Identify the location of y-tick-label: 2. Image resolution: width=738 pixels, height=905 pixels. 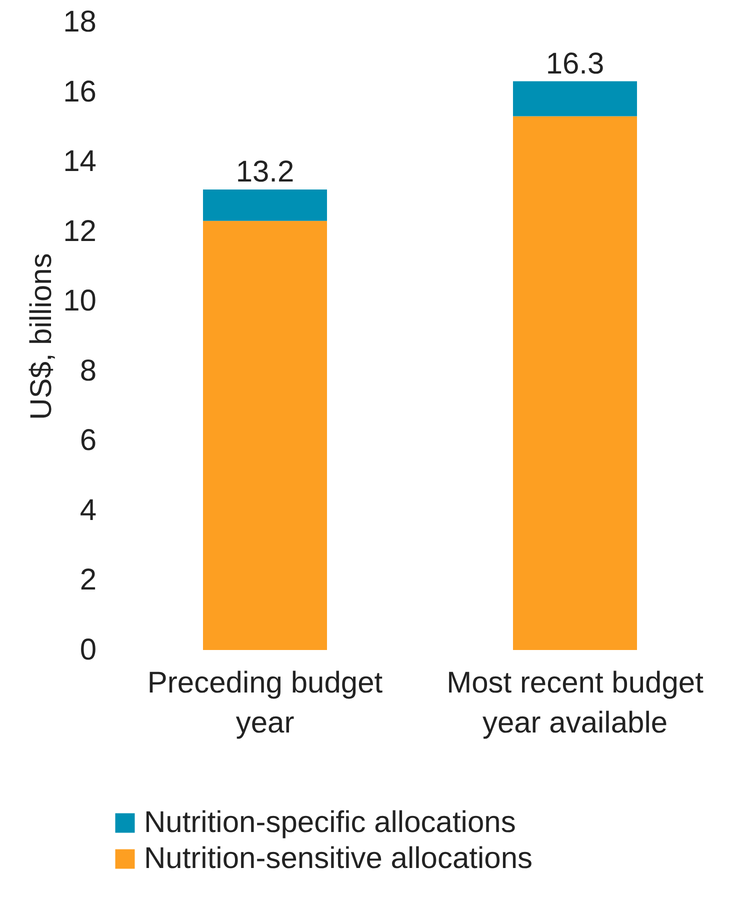
(88, 580).